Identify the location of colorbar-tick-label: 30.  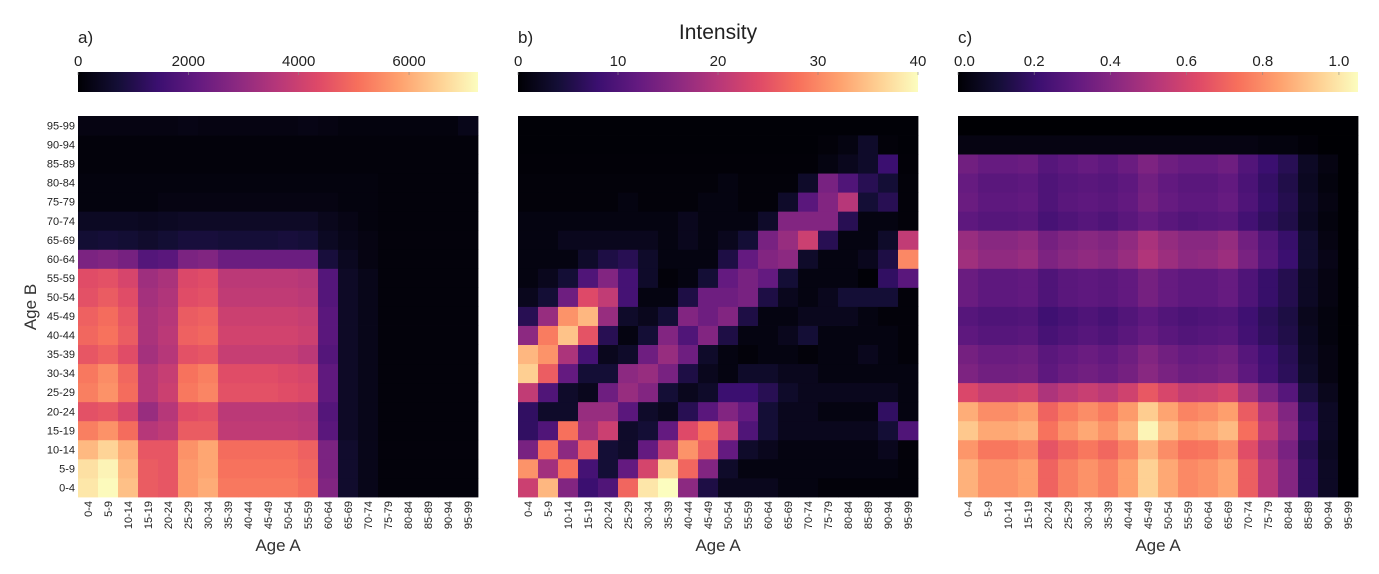
(818, 61).